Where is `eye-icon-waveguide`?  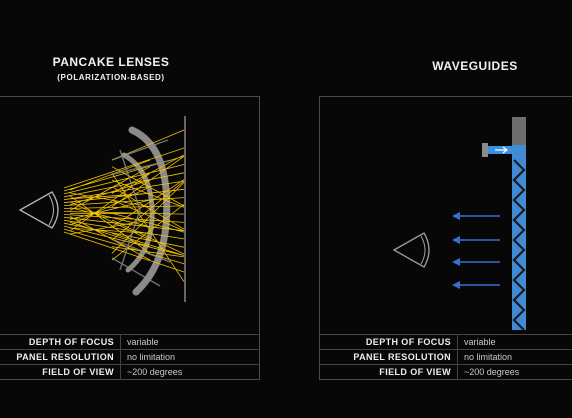 eye-icon-waveguide is located at coordinates (411, 250).